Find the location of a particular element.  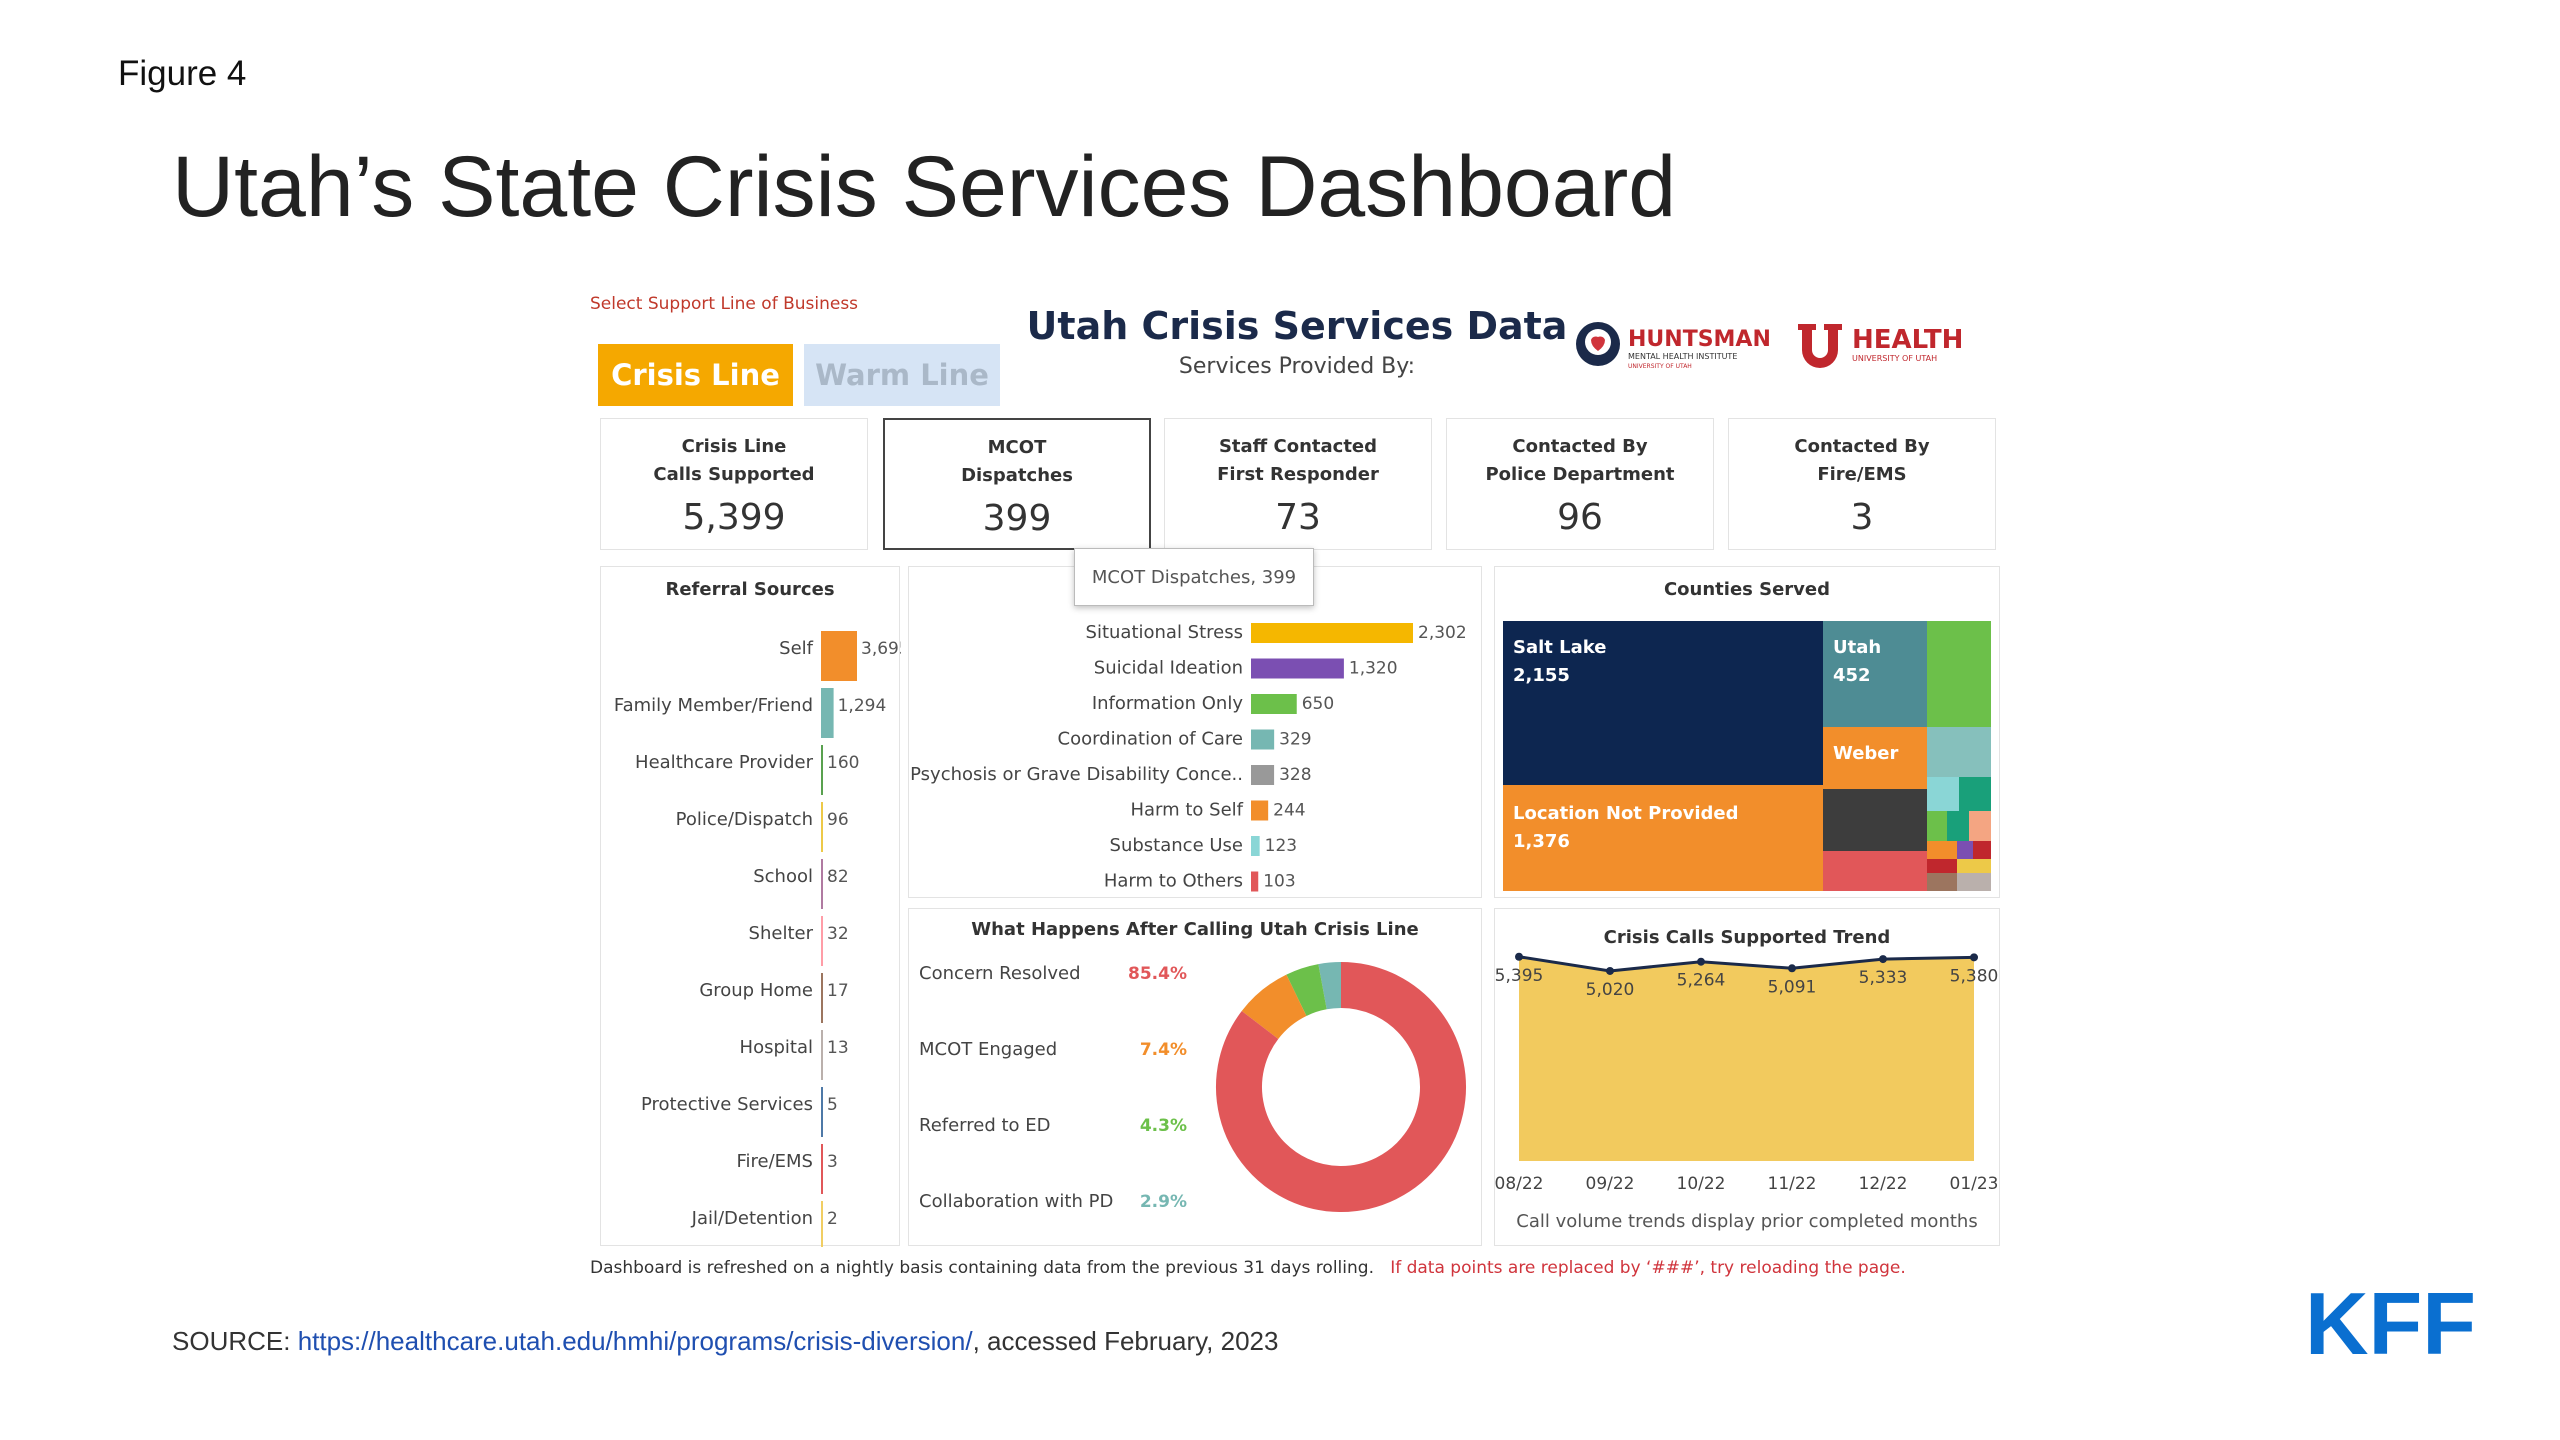

kpi-mcot-dispatches: MCOT Dispatches 399 is located at coordinates (1017, 484).